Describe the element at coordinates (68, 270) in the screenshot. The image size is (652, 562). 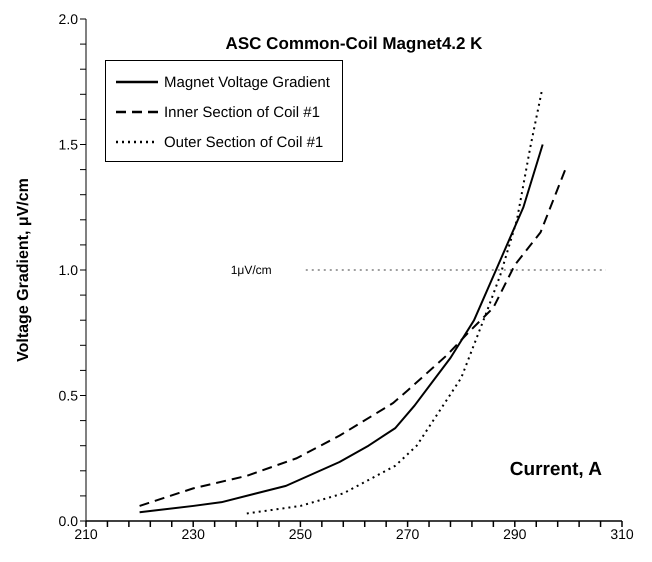
I see `y-tick-label: 1.0` at that location.